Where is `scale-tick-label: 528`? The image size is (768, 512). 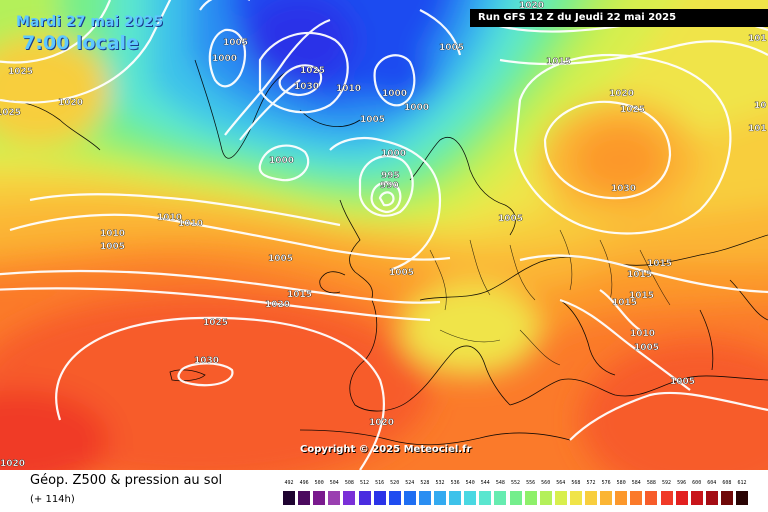 scale-tick-label: 528 is located at coordinates (425, 483).